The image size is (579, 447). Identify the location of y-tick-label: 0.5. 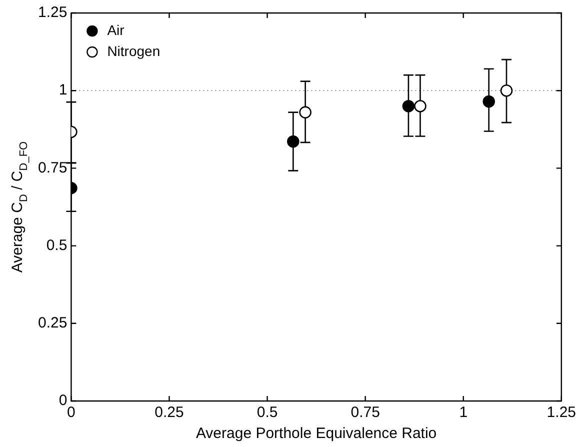
(57, 245).